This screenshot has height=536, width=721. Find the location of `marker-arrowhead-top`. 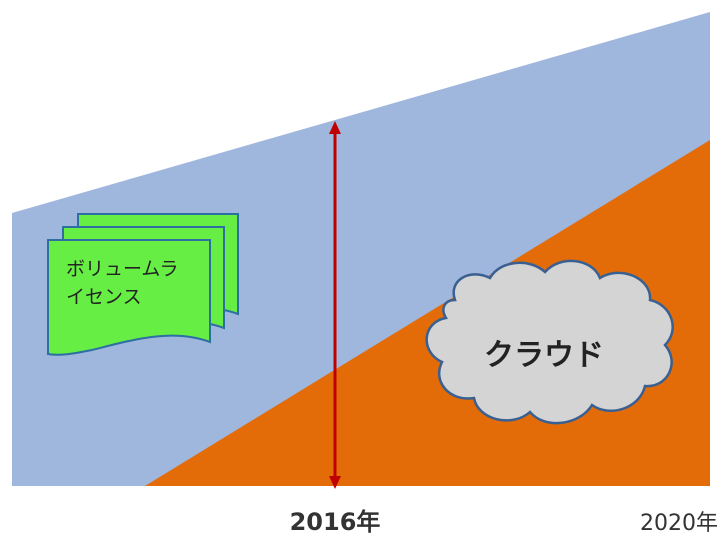

marker-arrowhead-top is located at coordinates (335, 127).